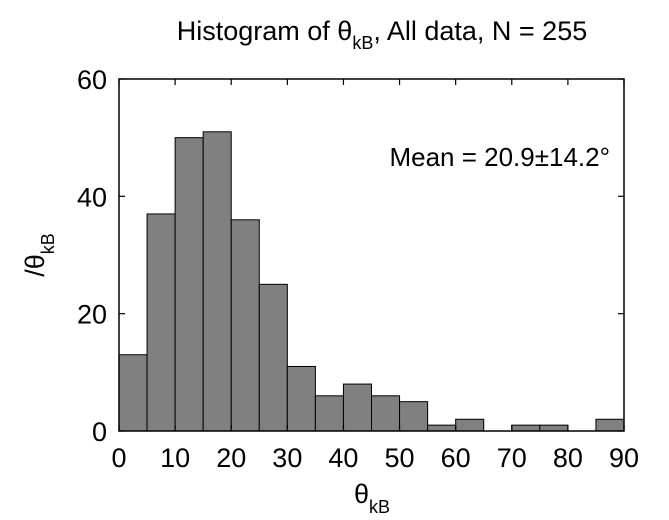 Image resolution: width=669 pixels, height=520 pixels. Describe the element at coordinates (92, 197) in the screenshot. I see `y-tick-label: 40` at that location.